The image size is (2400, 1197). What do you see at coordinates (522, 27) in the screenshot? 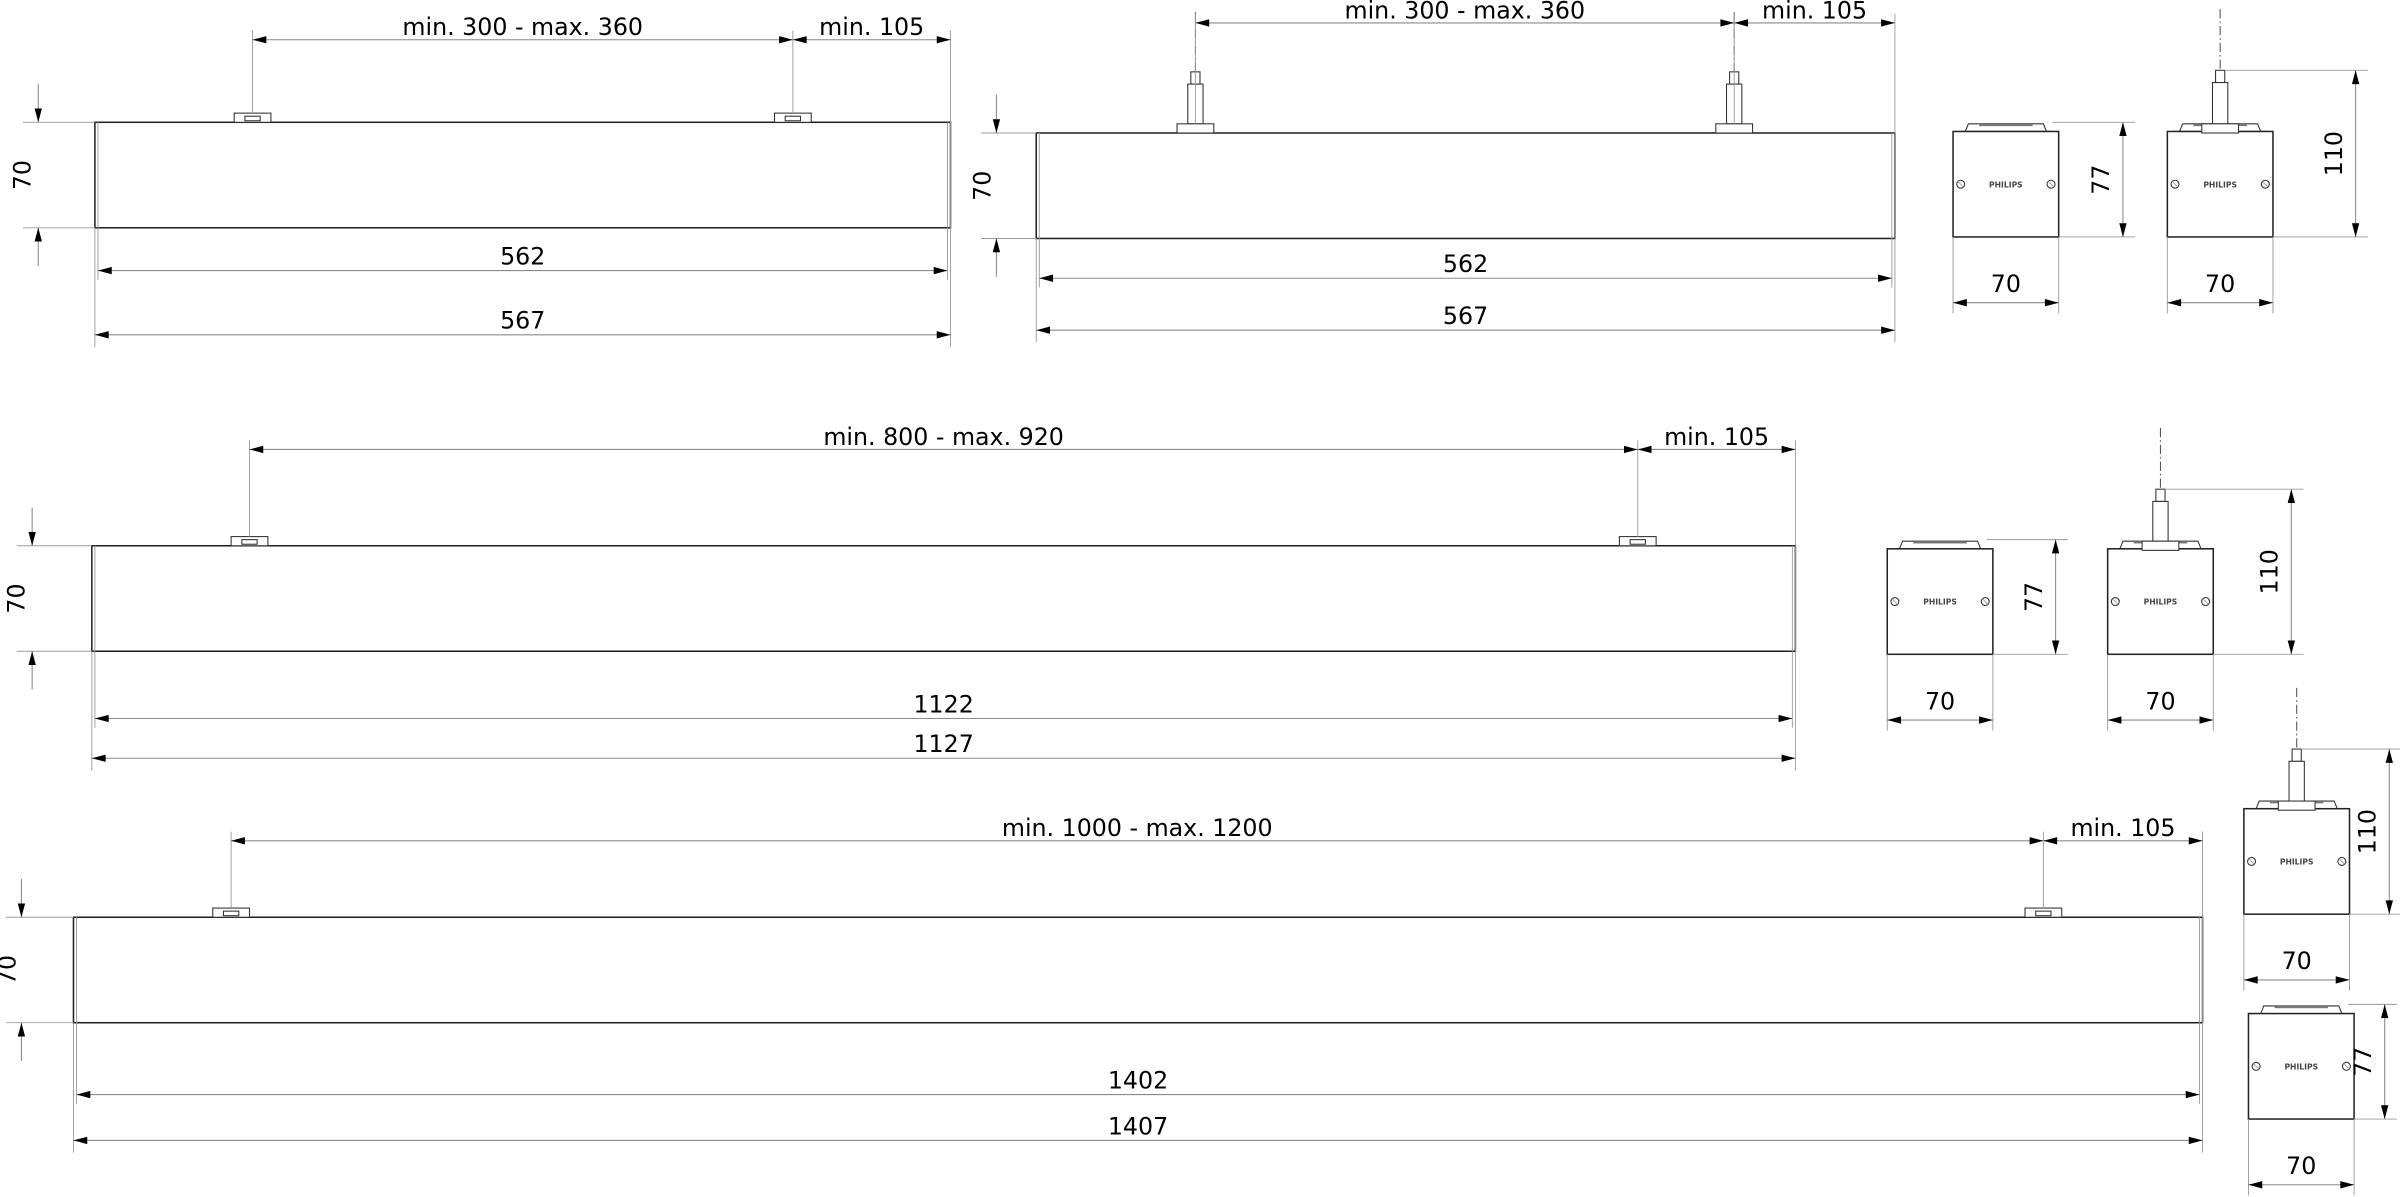
I see `suspension-spacing-label: min. 300 - max. 360` at bounding box center [522, 27].